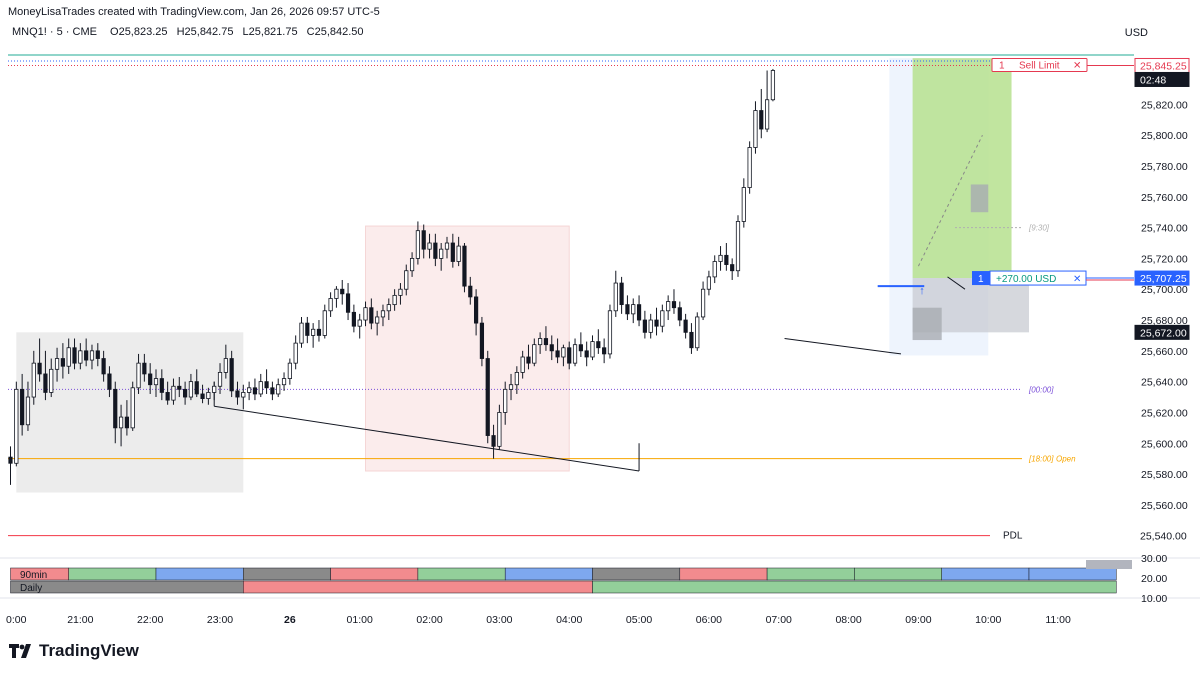 The height and width of the screenshot is (673, 1200). Describe the element at coordinates (205, 32) in the screenshot. I see `high-value: H25,842.75` at that location.